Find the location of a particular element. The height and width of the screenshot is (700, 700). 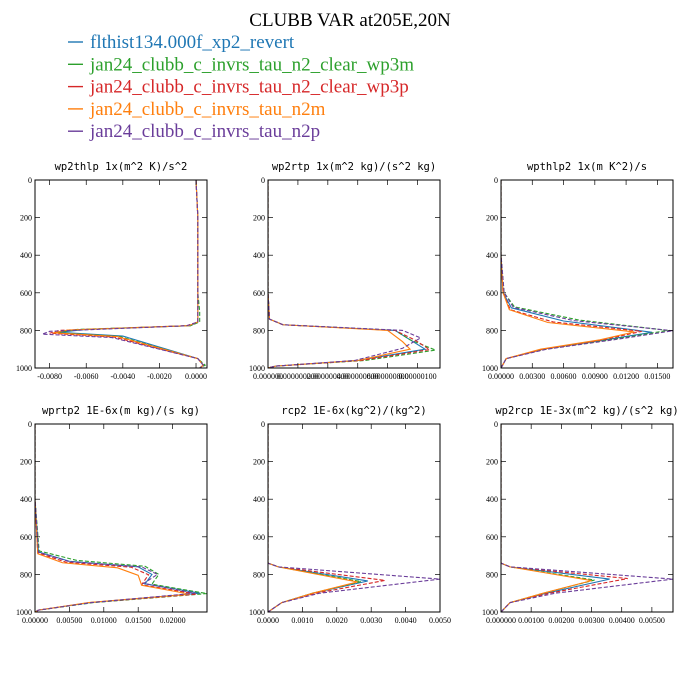

x-tick-label: 0.01200 is located at coordinates (626, 376).